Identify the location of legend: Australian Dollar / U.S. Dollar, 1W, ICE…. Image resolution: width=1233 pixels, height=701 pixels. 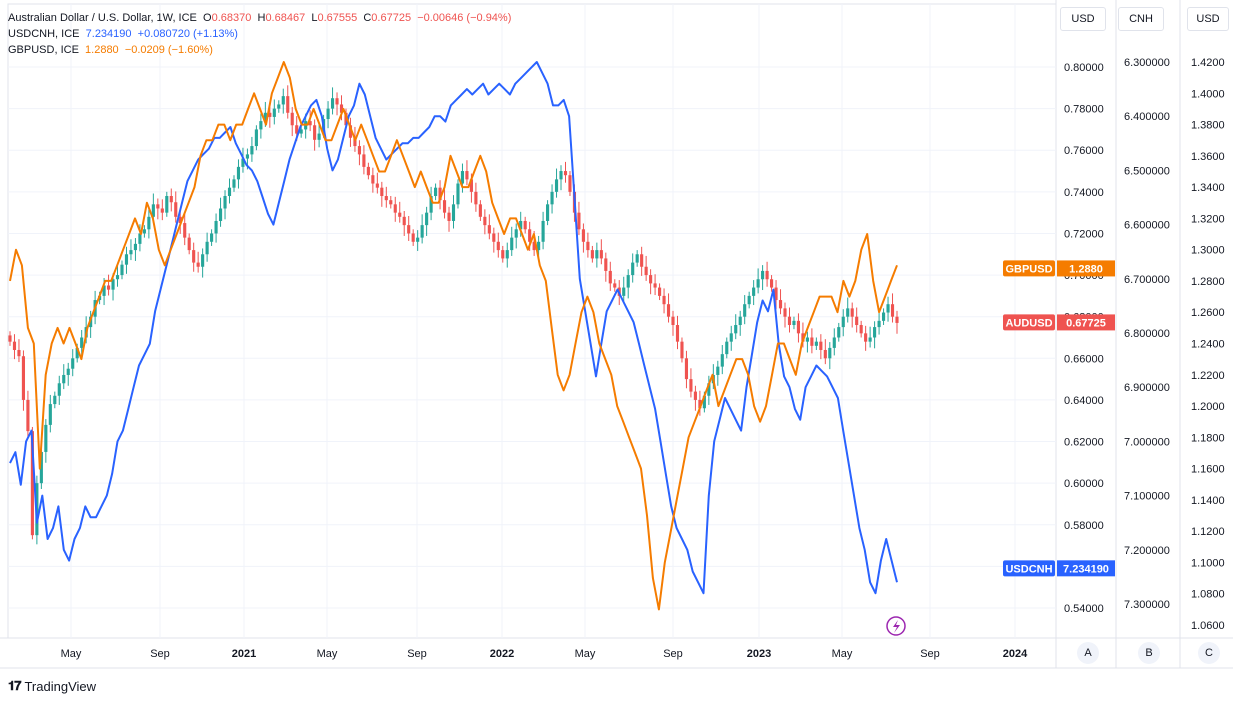
(259, 34).